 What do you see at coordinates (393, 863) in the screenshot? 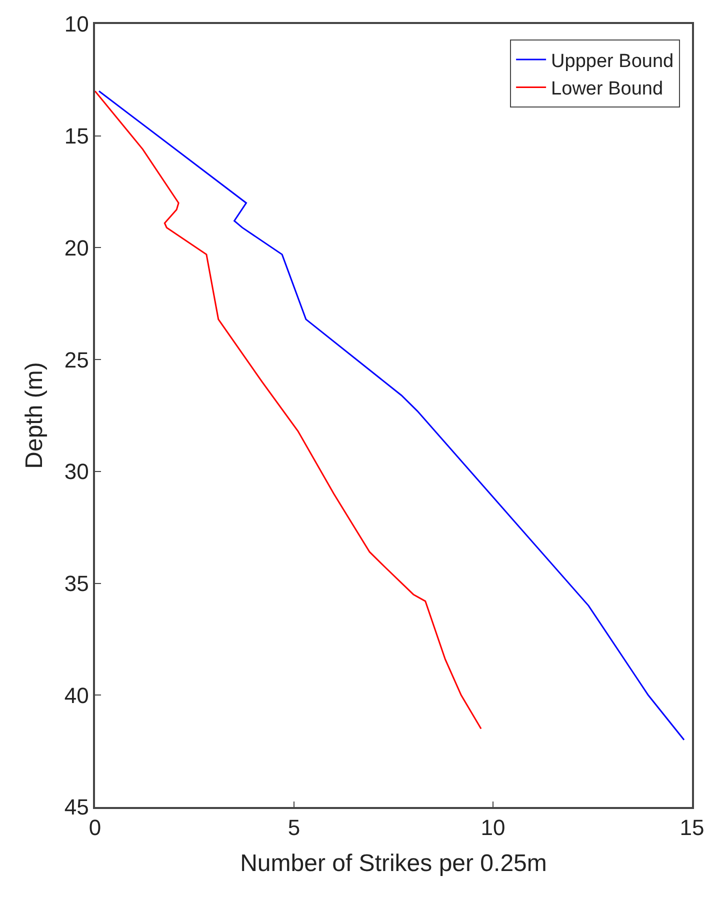
I see `x-axis-title: Number of Strikes per 0.25m` at bounding box center [393, 863].